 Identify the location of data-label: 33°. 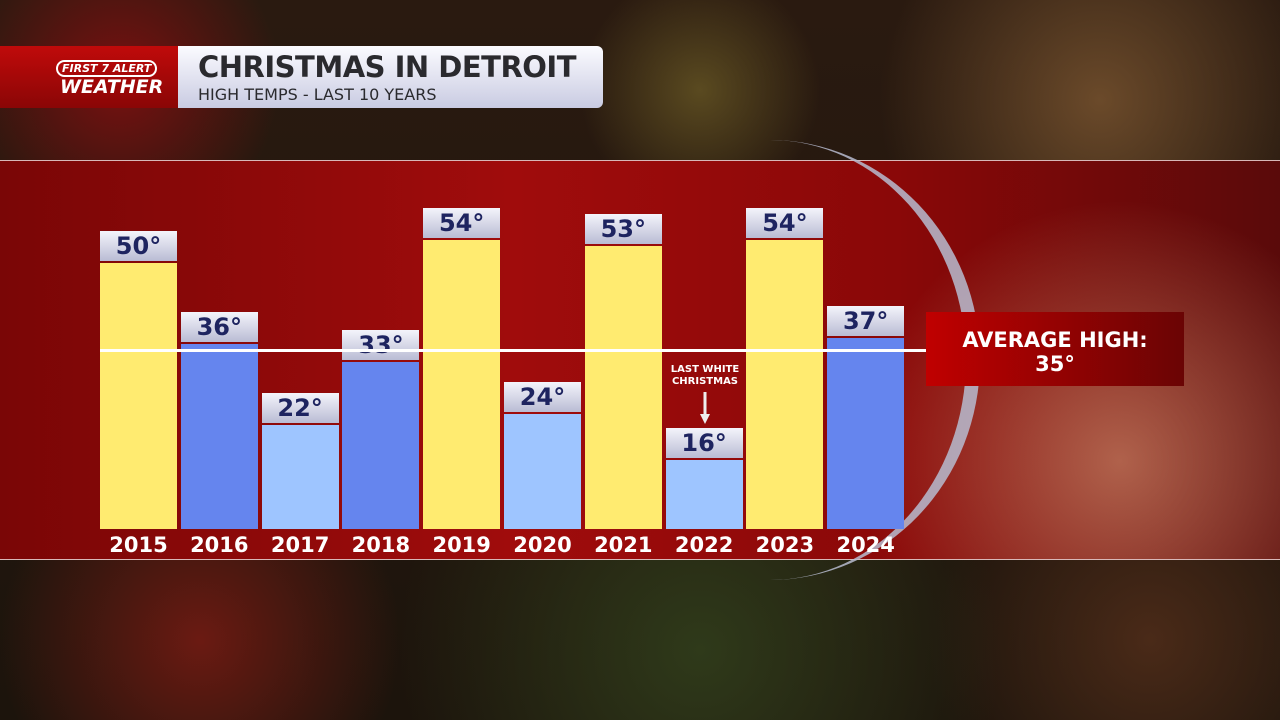
(381, 344).